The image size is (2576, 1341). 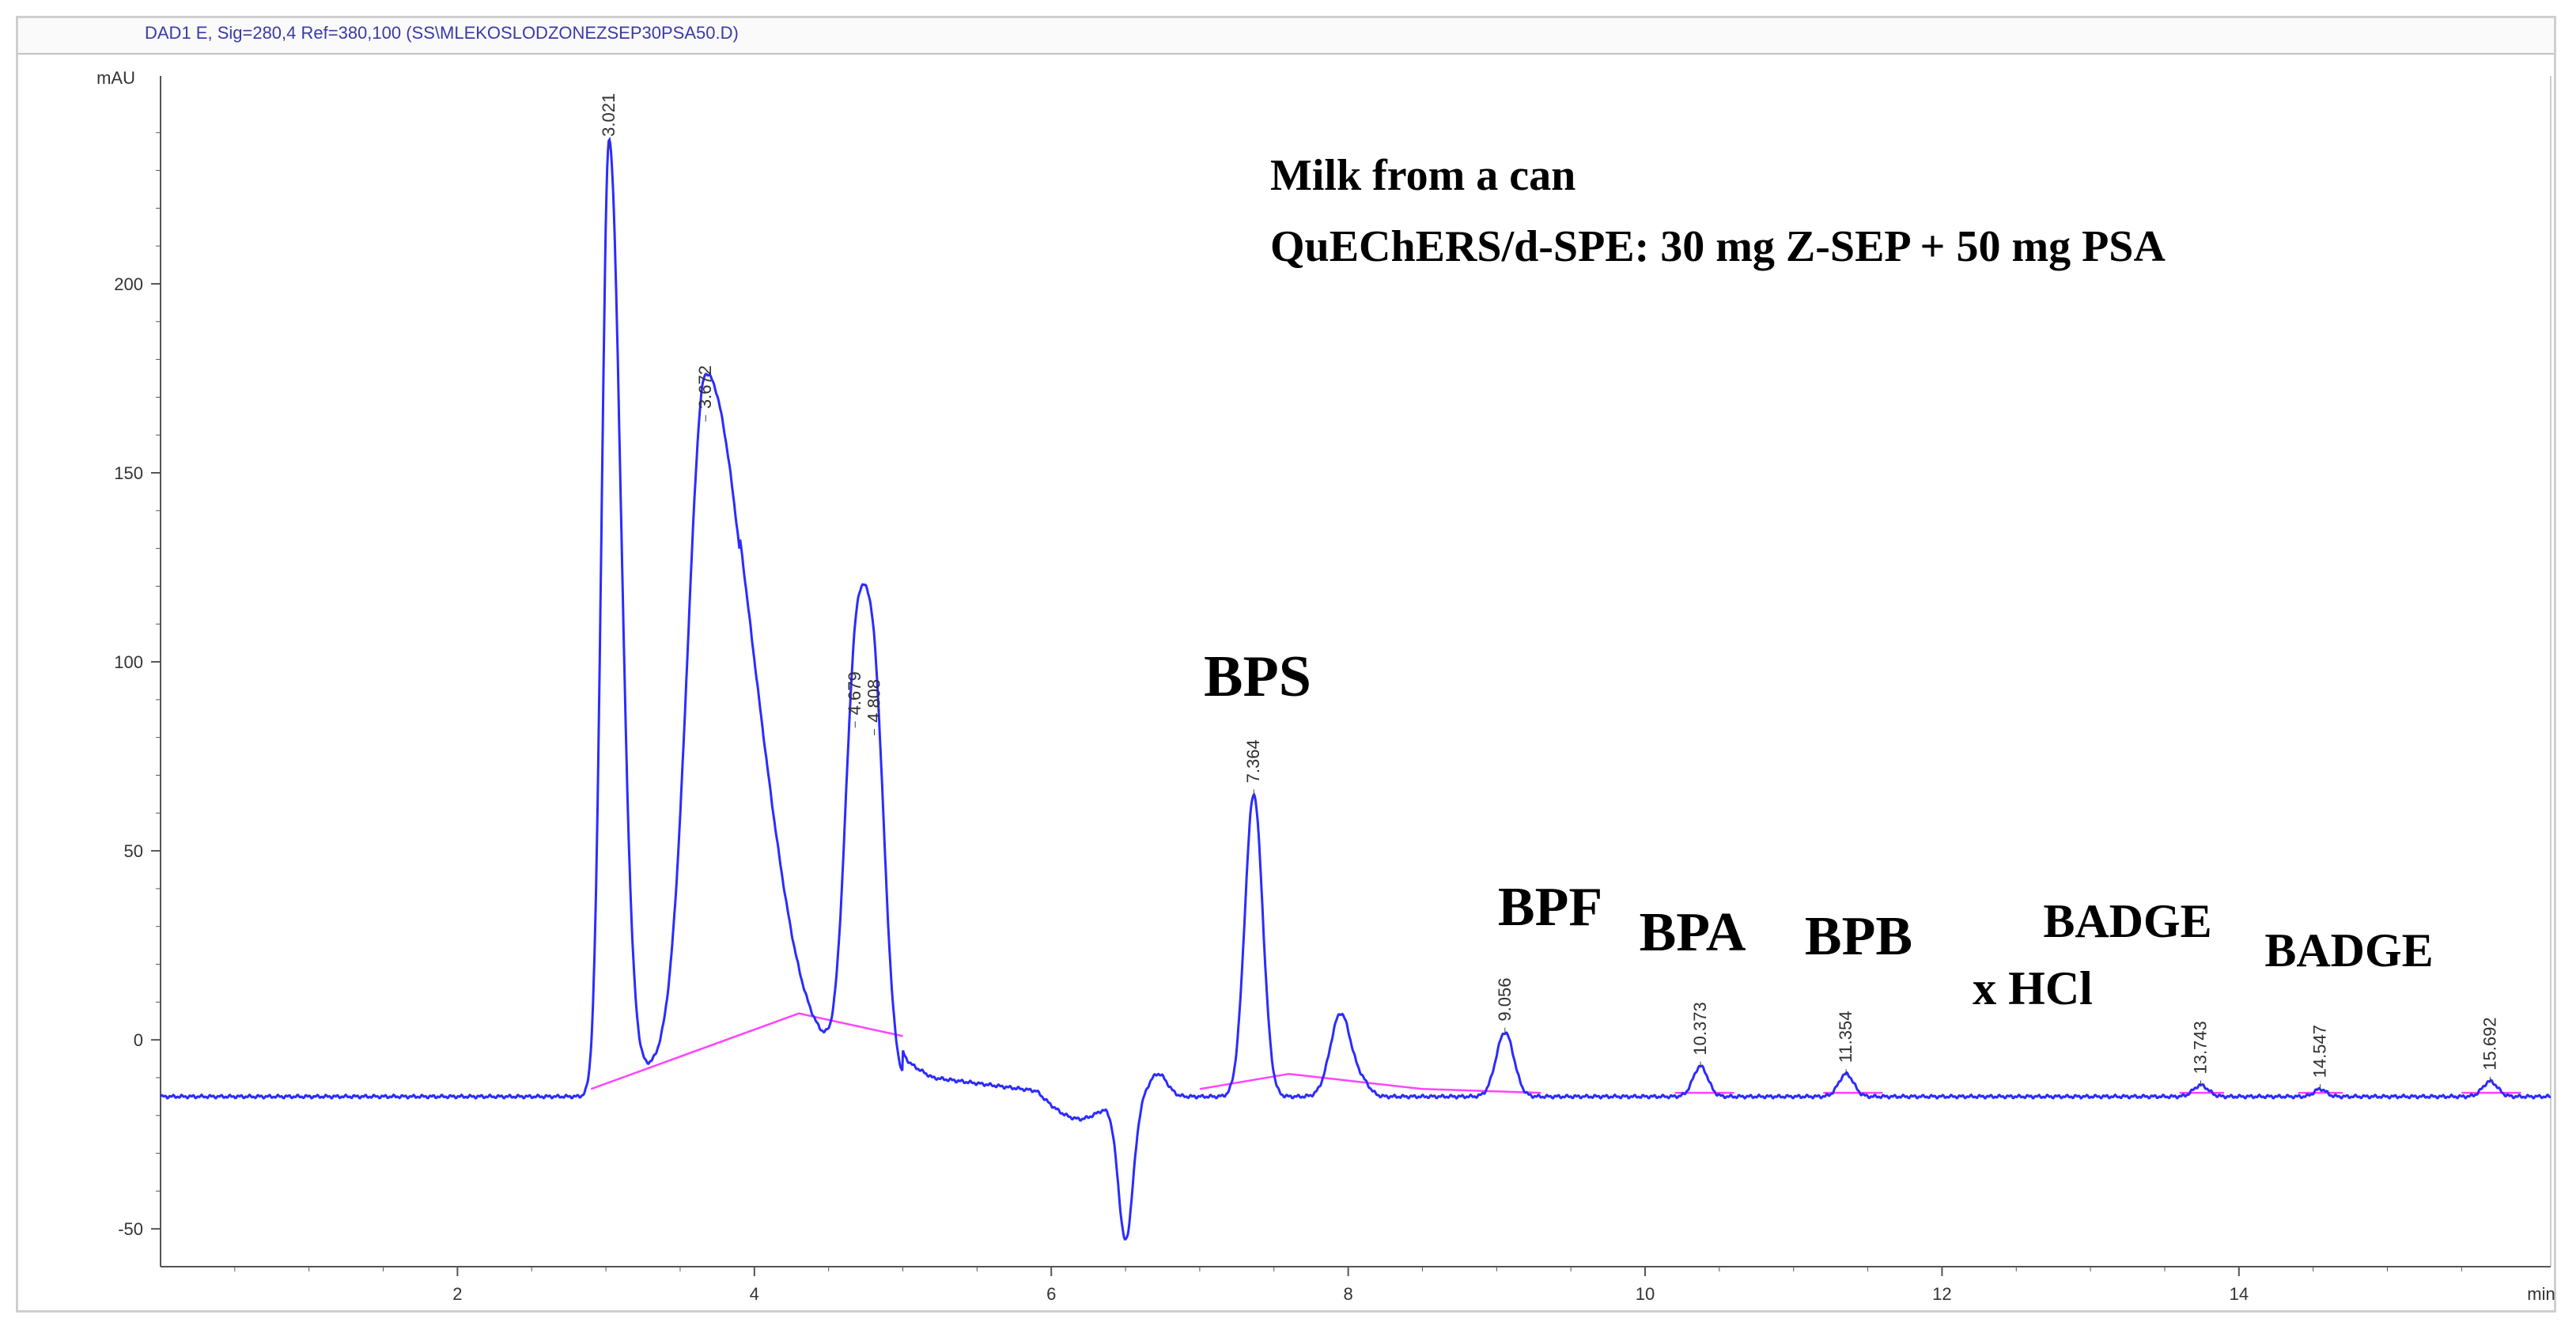 I want to click on peak-rt-label: 14.547, so click(x=2319, y=1051).